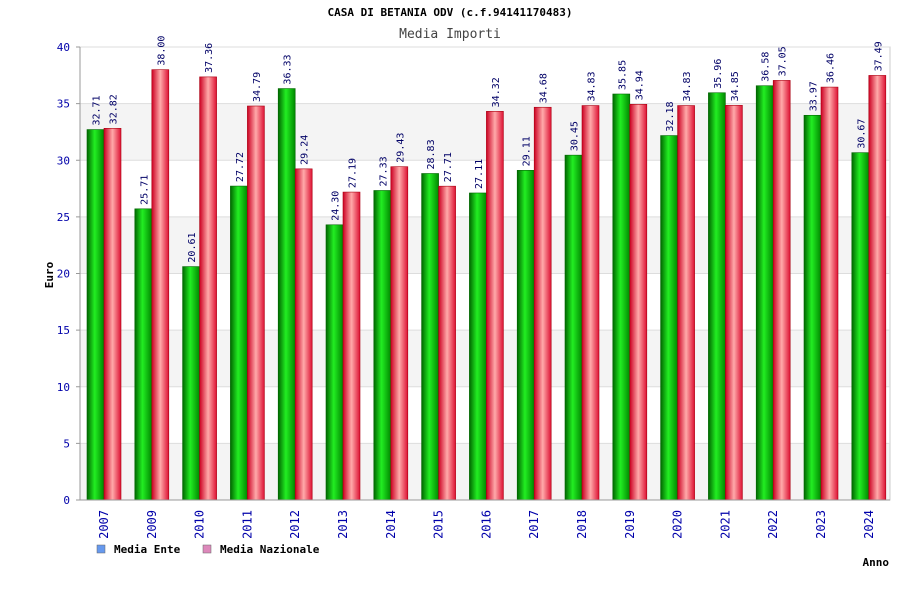 The image size is (900, 600). I want to click on x-tick-label-2019: 2019, so click(630, 524).